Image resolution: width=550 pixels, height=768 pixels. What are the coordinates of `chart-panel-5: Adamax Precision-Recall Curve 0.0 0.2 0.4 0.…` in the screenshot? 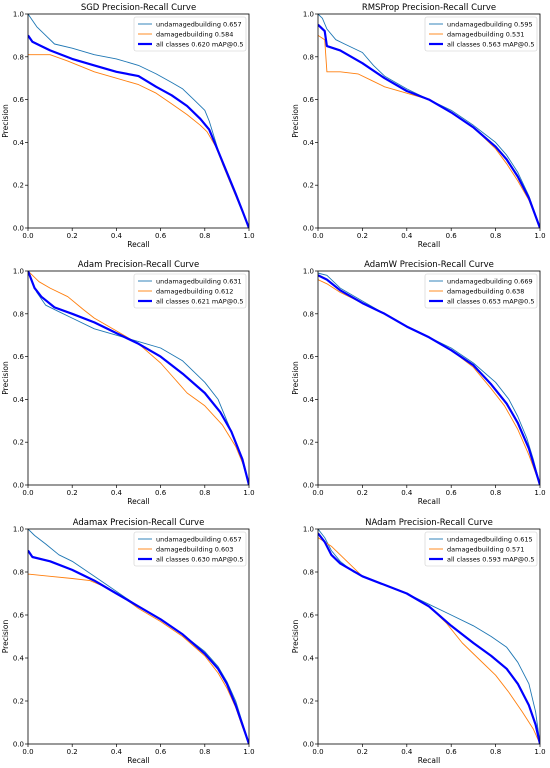 It's located at (128, 641).